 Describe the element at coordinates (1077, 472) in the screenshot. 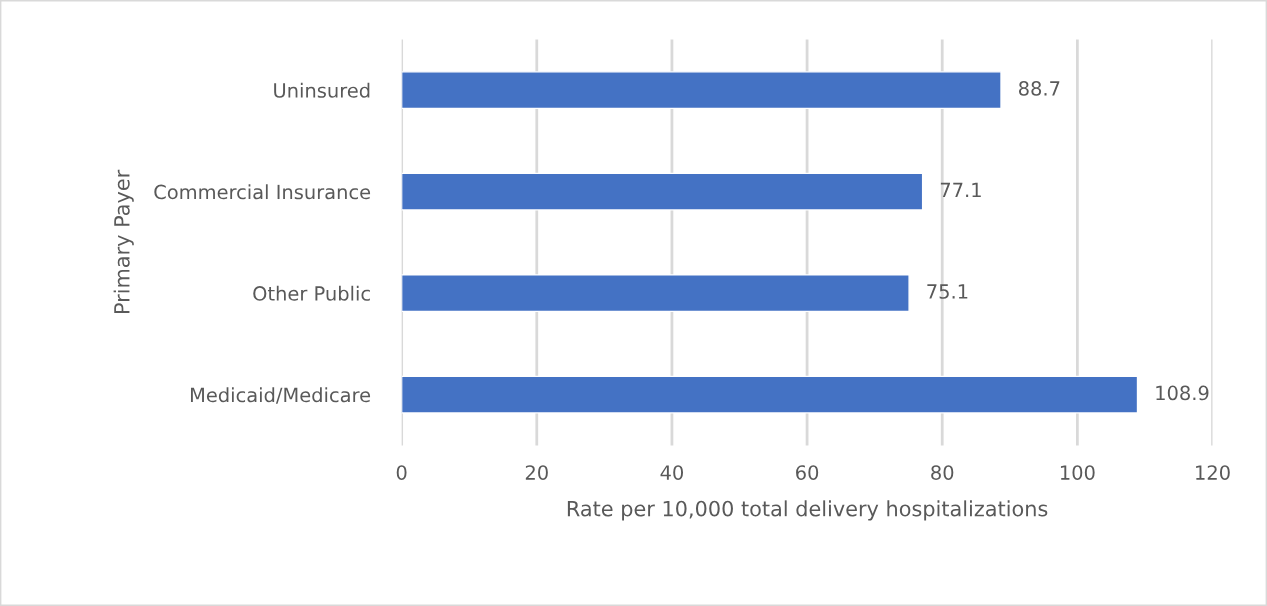

I see `x-tick-label: 100` at that location.